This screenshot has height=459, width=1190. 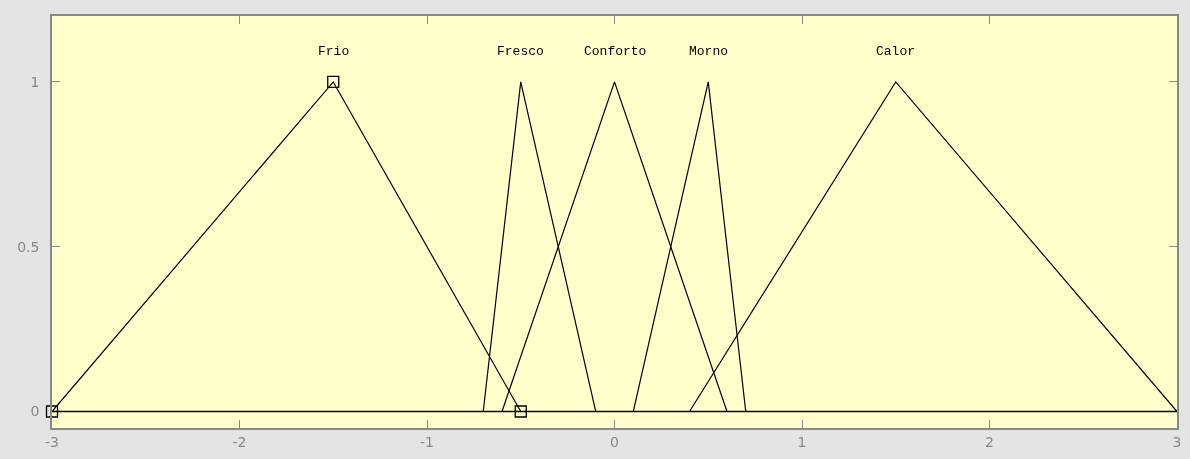 I want to click on text: Conforto, so click(x=615, y=51).